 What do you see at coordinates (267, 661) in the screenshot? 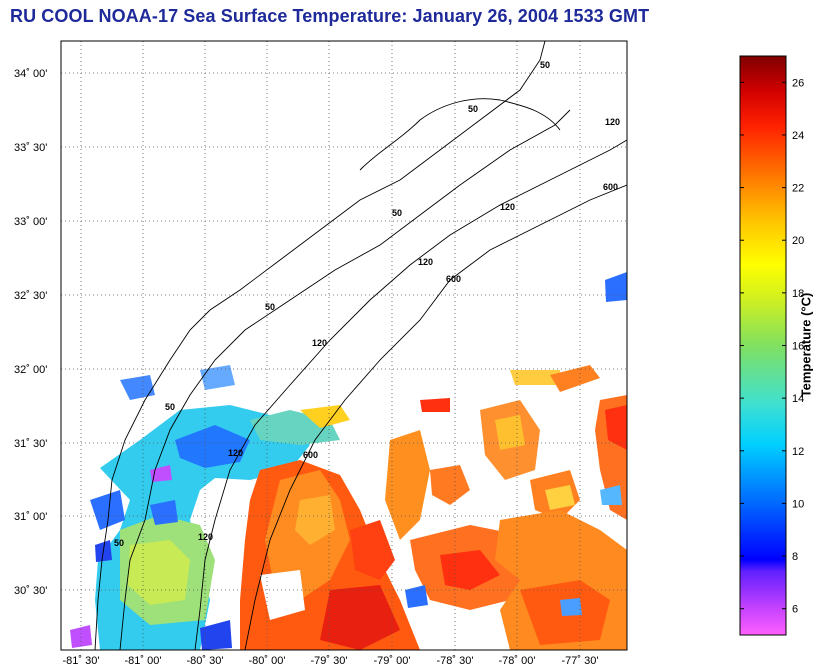
I see `lon-tick-label: -80˚ 00'` at bounding box center [267, 661].